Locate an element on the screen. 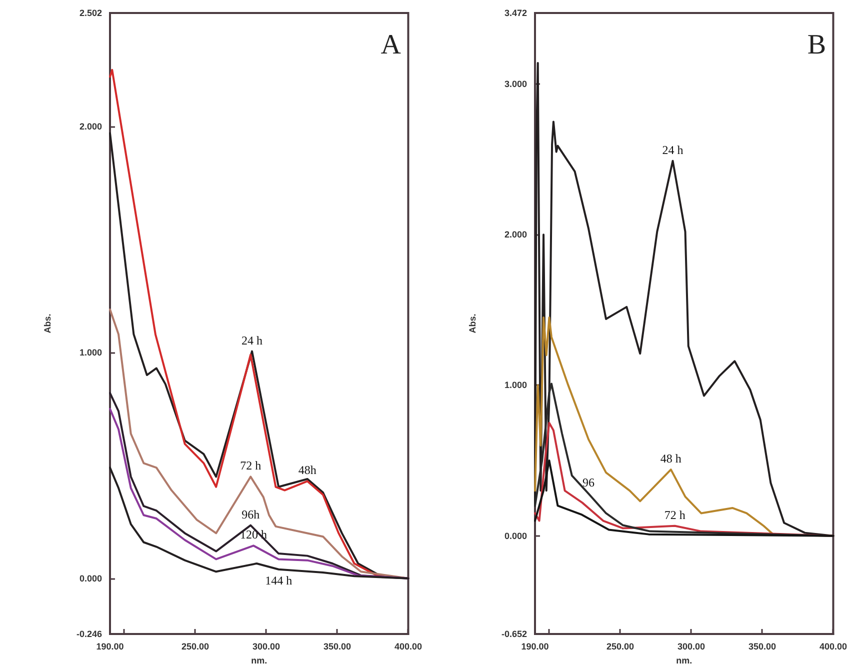 This screenshot has height=670, width=850. annotation: 48h is located at coordinates (307, 470).